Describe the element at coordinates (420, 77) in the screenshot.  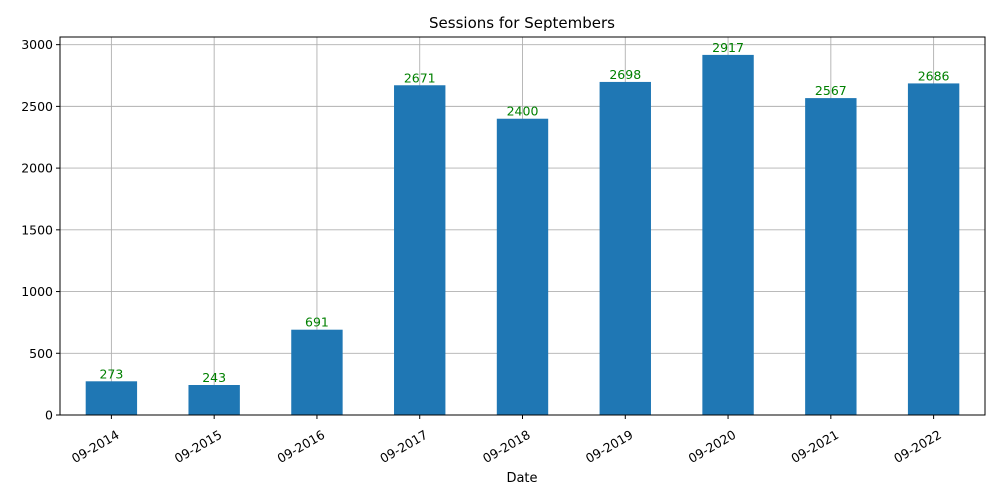
I see `data-label-09-2017: 2671` at that location.